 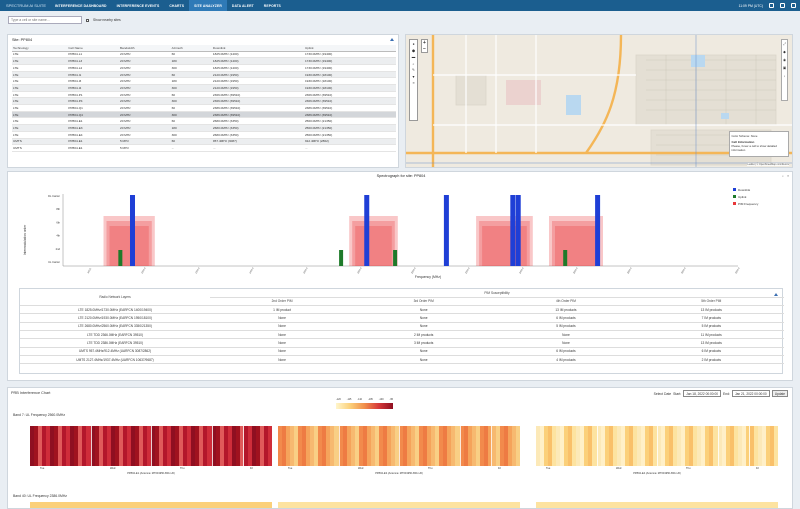 I want to click on cells-cell: PP804-Q1, so click(x=93, y=108).